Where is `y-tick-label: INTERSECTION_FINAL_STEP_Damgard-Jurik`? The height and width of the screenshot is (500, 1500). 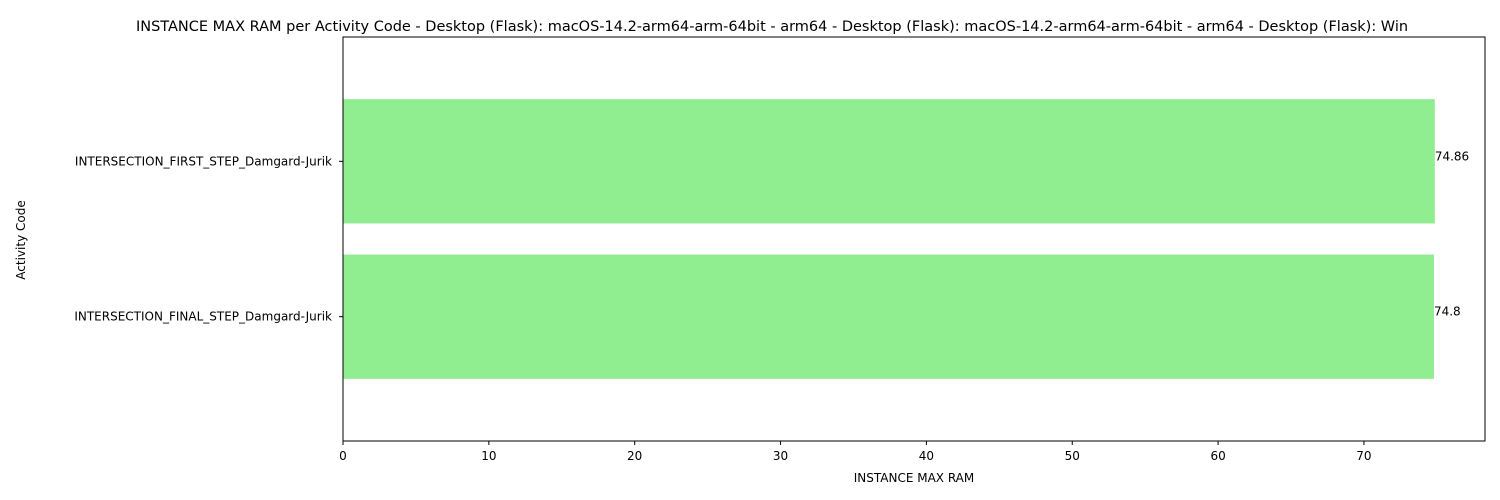
y-tick-label: INTERSECTION_FINAL_STEP_Damgard-Jurik is located at coordinates (203, 317).